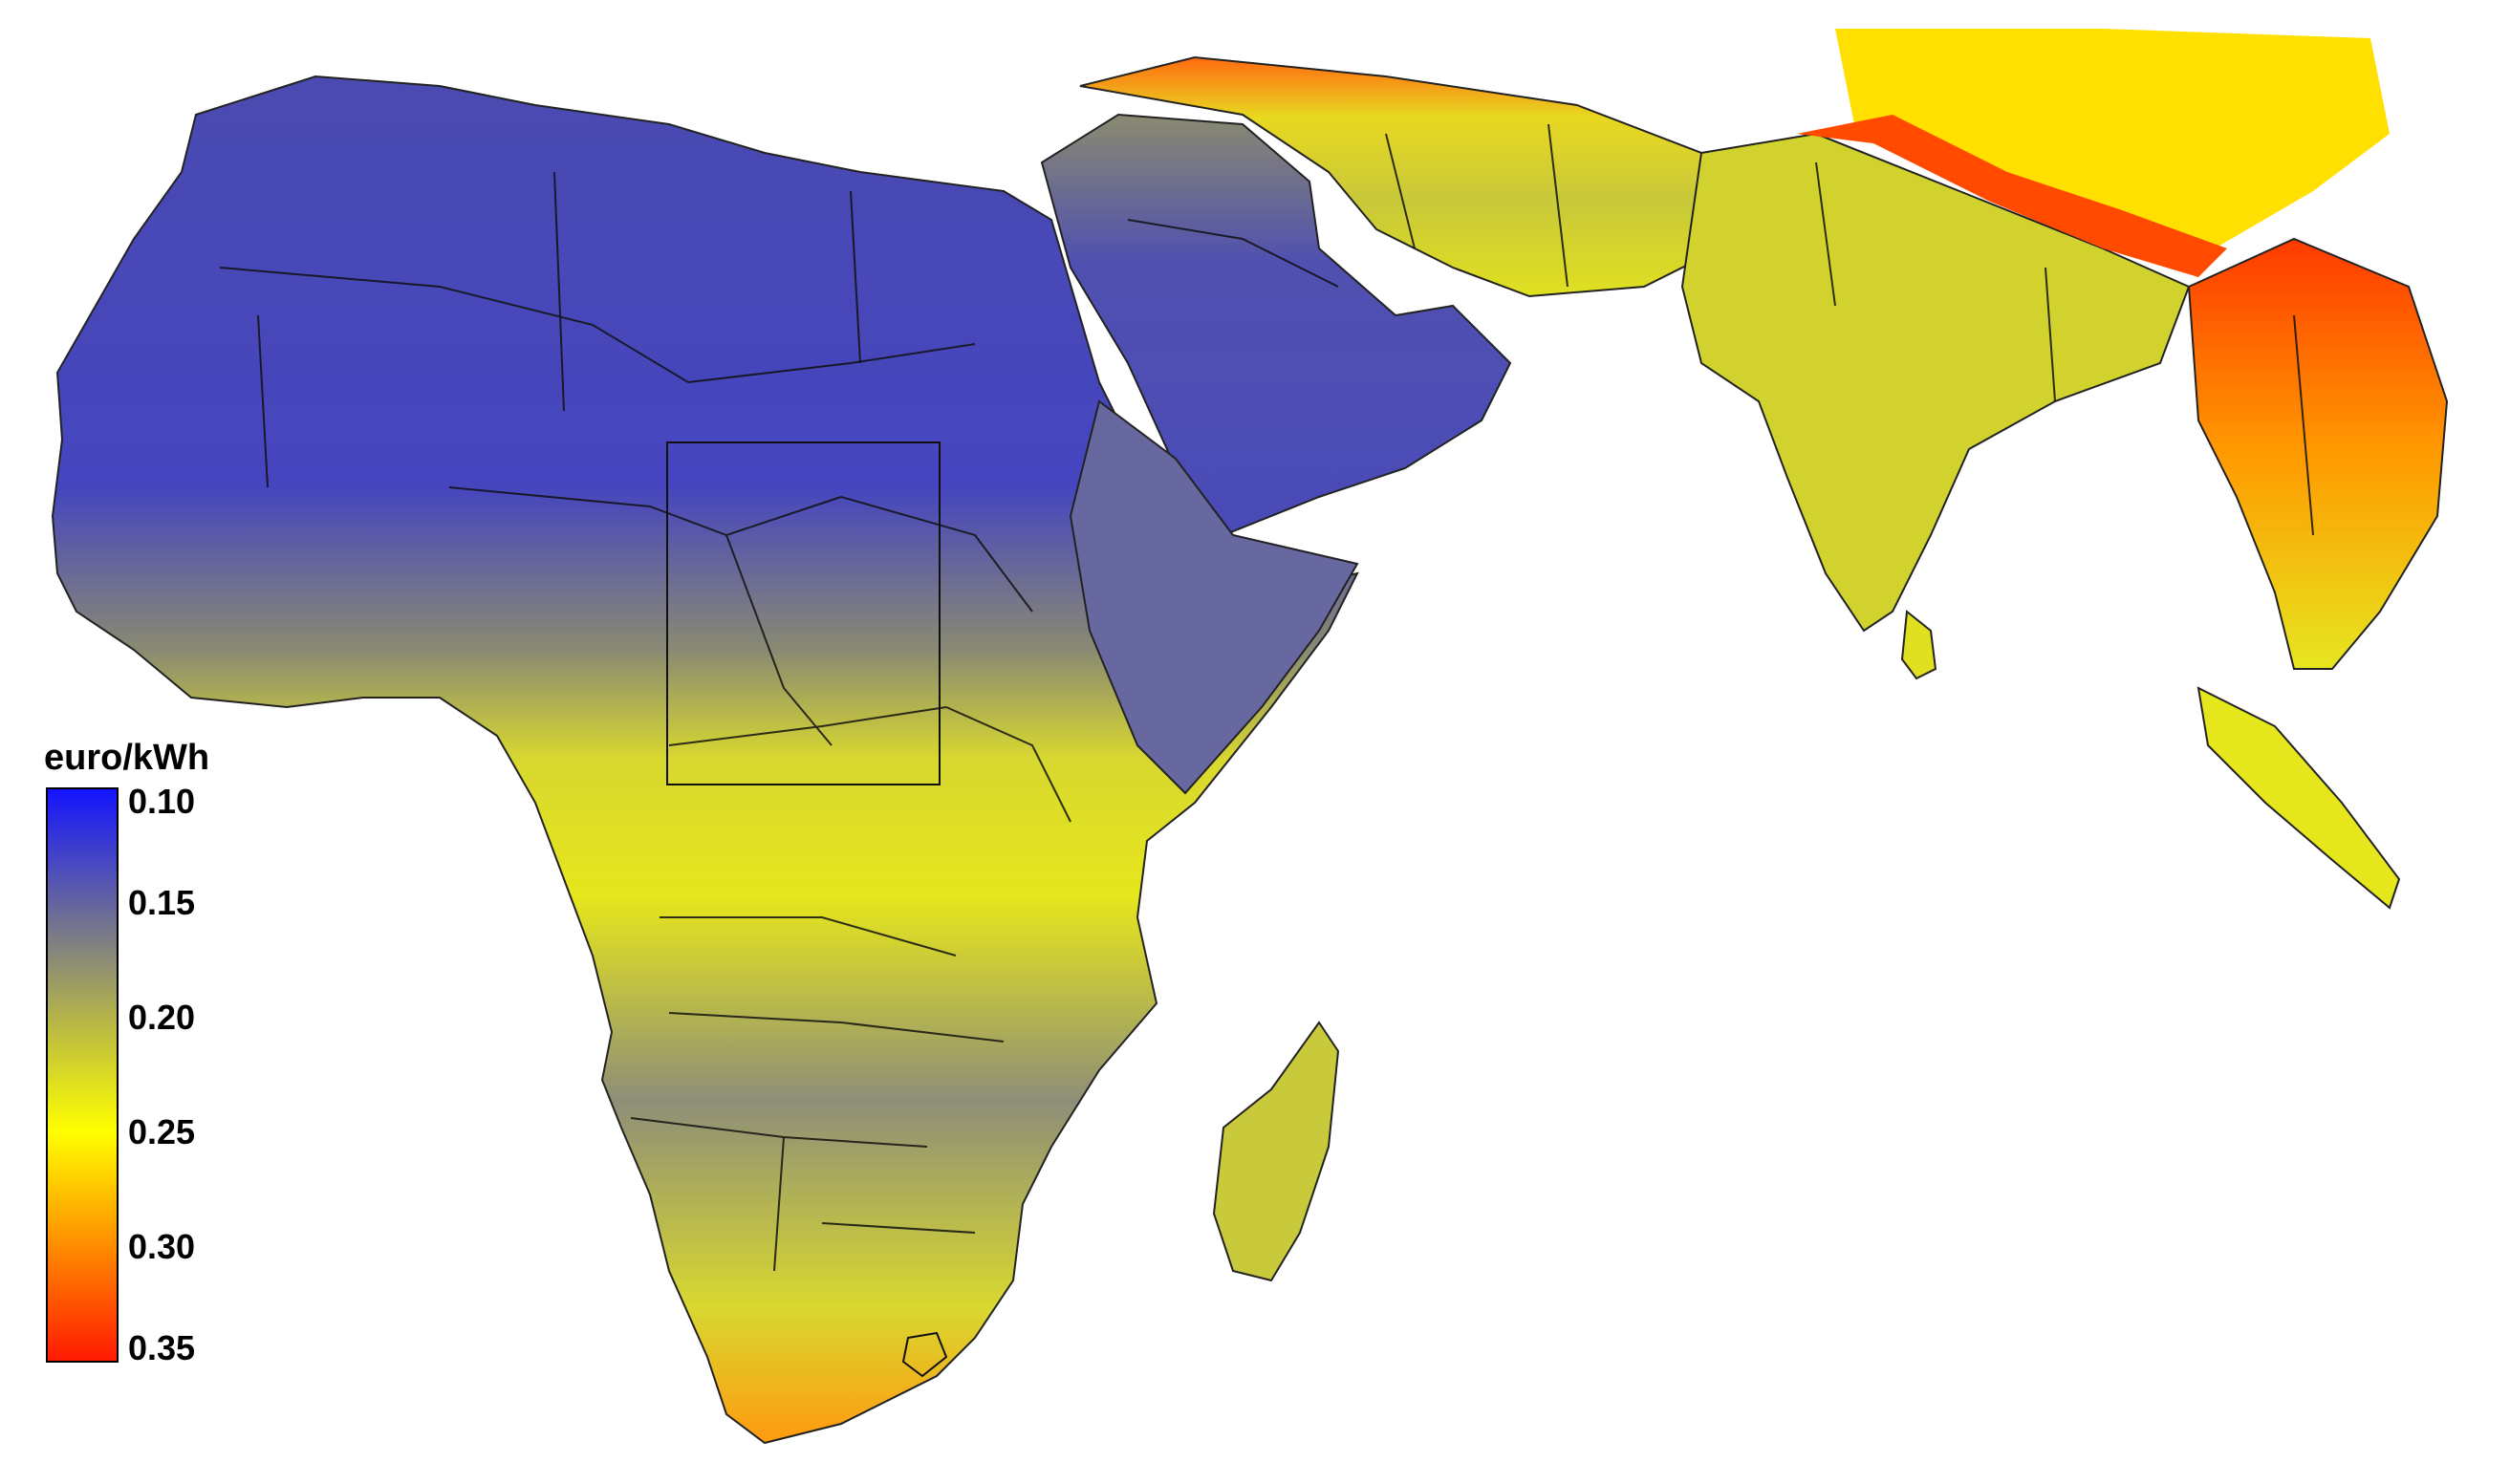  Describe the element at coordinates (162, 802) in the screenshot. I see `legend-tick-1: 0.10` at that location.